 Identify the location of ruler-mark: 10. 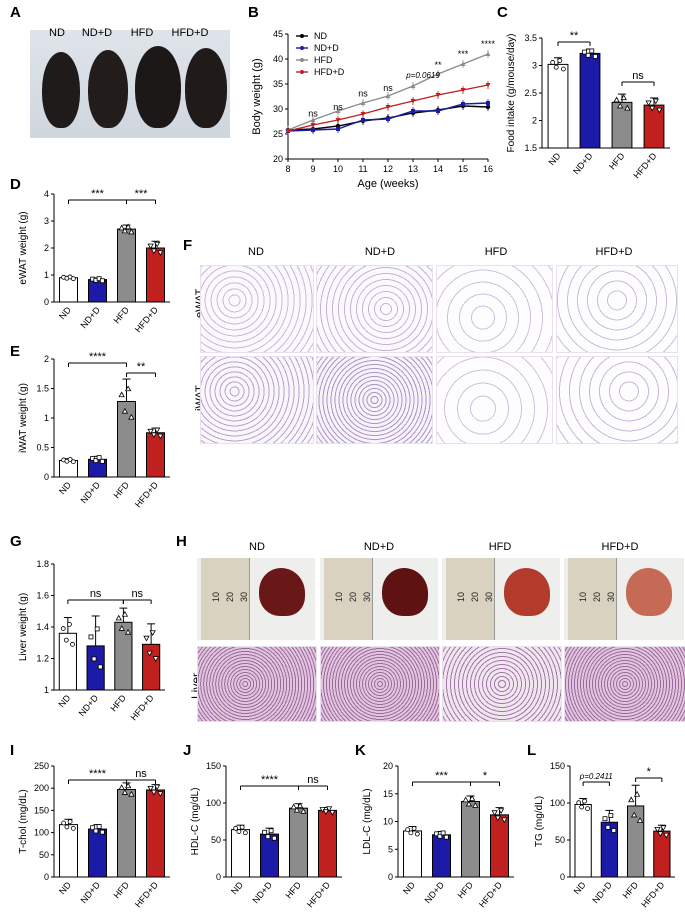
(216, 597).